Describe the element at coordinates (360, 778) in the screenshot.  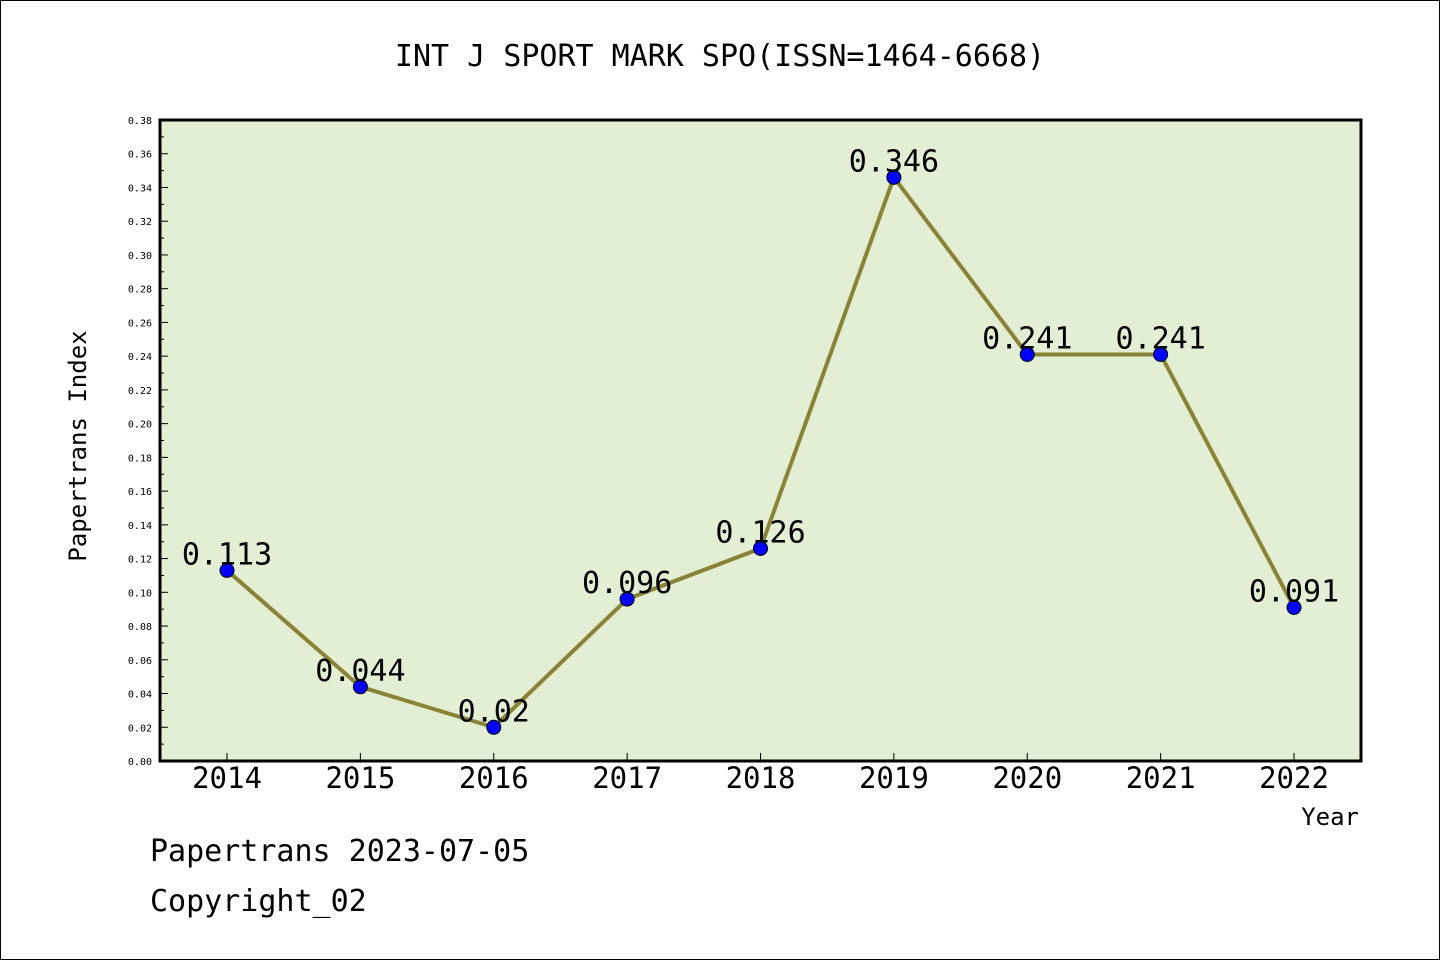
I see `x-tick-label: 2015` at that location.